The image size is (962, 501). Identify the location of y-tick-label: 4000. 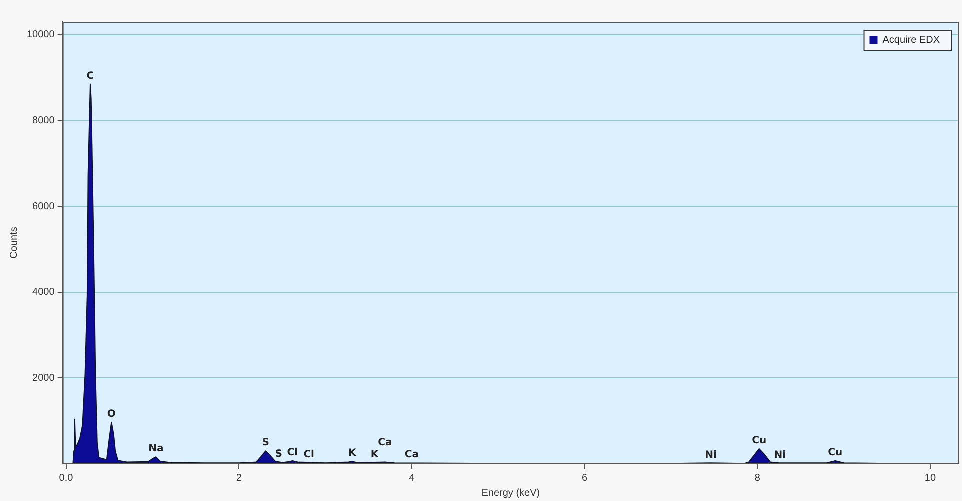
(44, 292).